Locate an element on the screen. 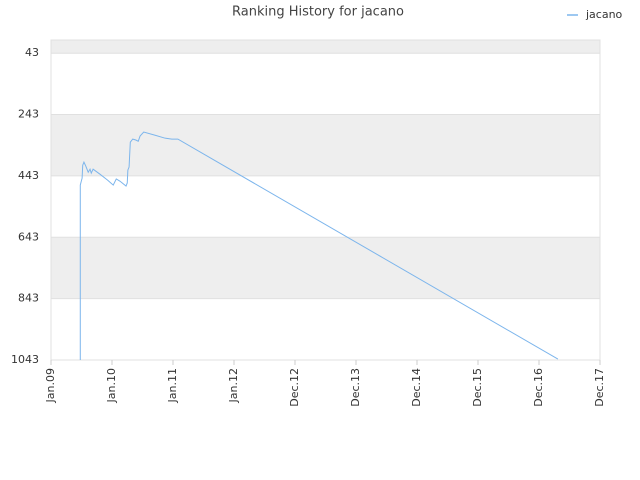  x-tick-label: Jan.09 is located at coordinates (50, 385).